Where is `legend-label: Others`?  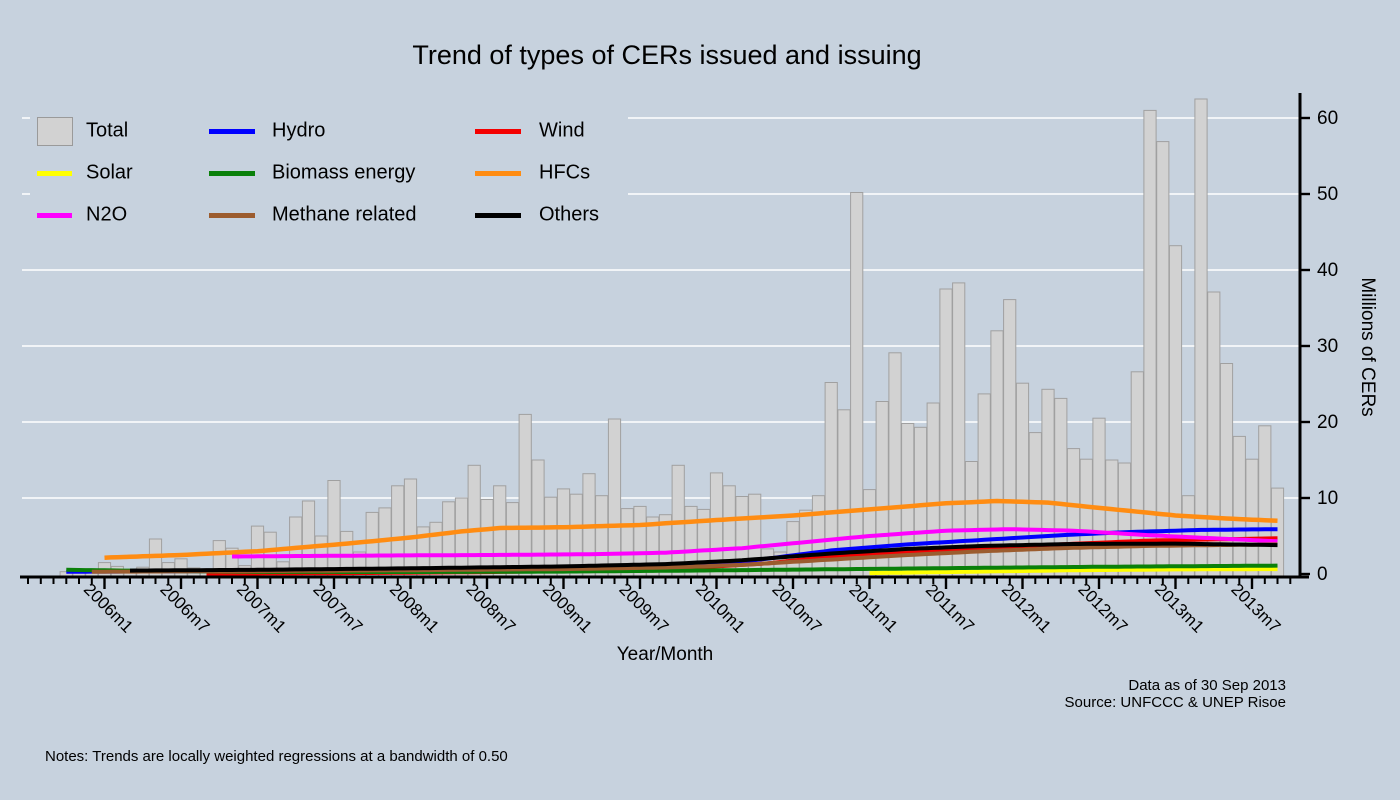 legend-label: Others is located at coordinates (569, 214).